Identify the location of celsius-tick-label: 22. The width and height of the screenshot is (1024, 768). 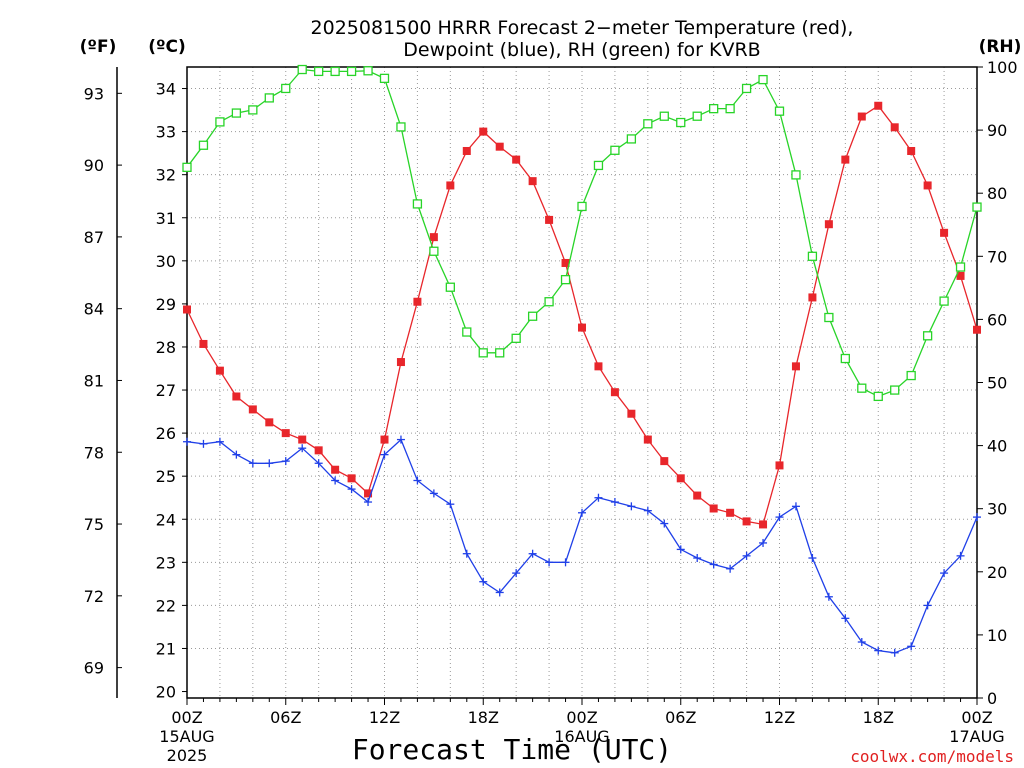
(166, 605).